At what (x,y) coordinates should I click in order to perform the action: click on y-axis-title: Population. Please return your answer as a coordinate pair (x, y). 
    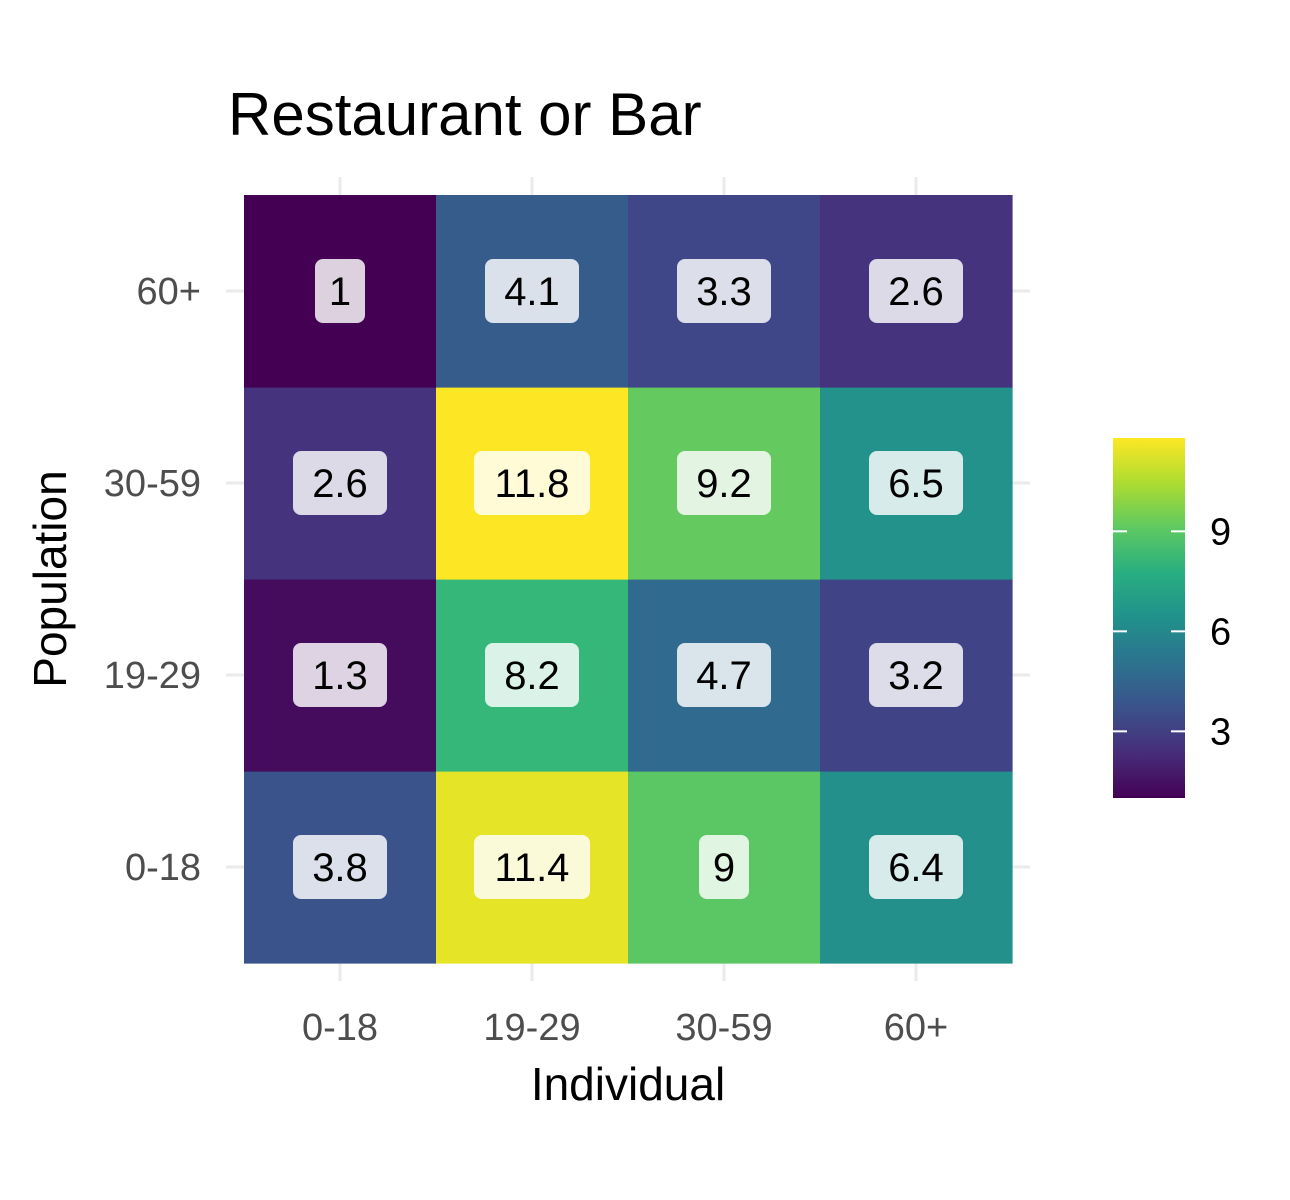
    Looking at the image, I should click on (50, 578).